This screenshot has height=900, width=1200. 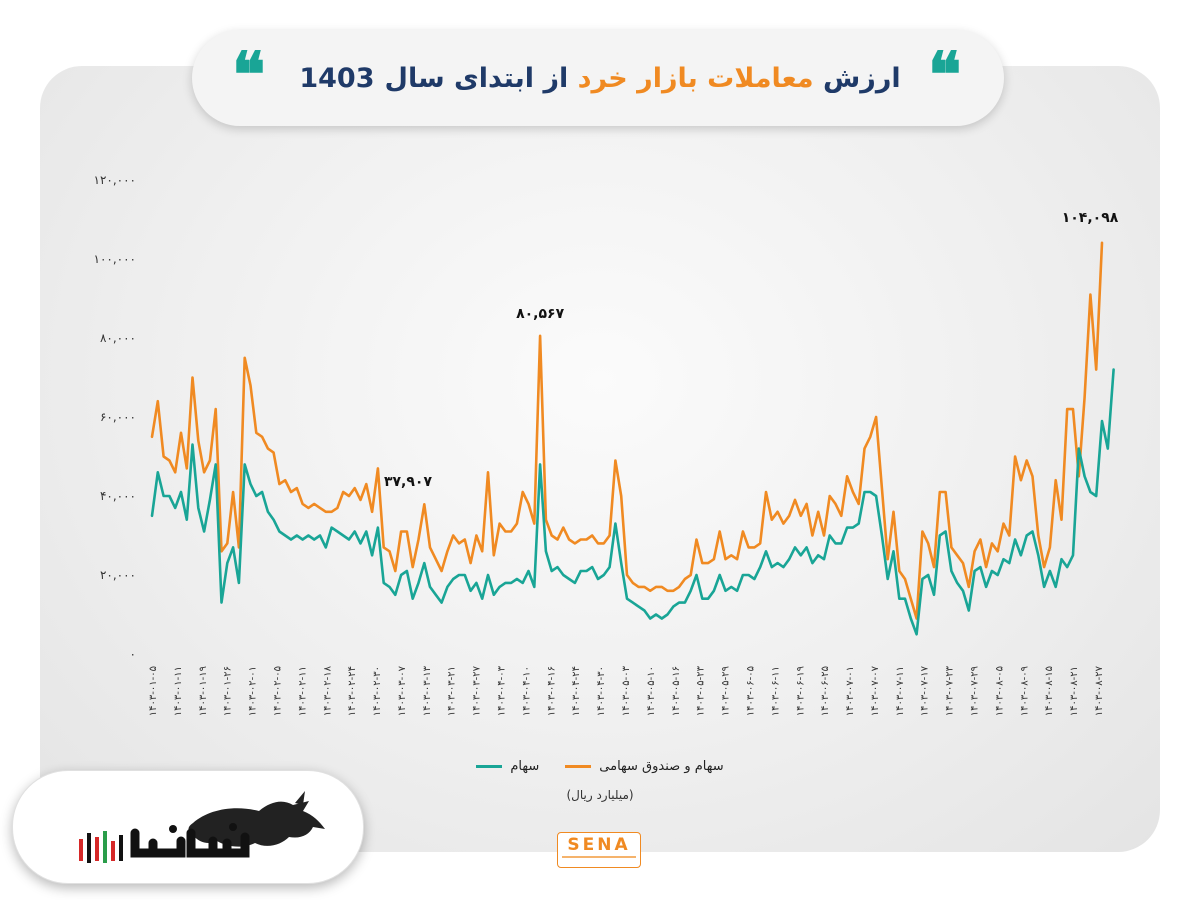 I want to click on sena-logo: SENA, so click(x=599, y=850).